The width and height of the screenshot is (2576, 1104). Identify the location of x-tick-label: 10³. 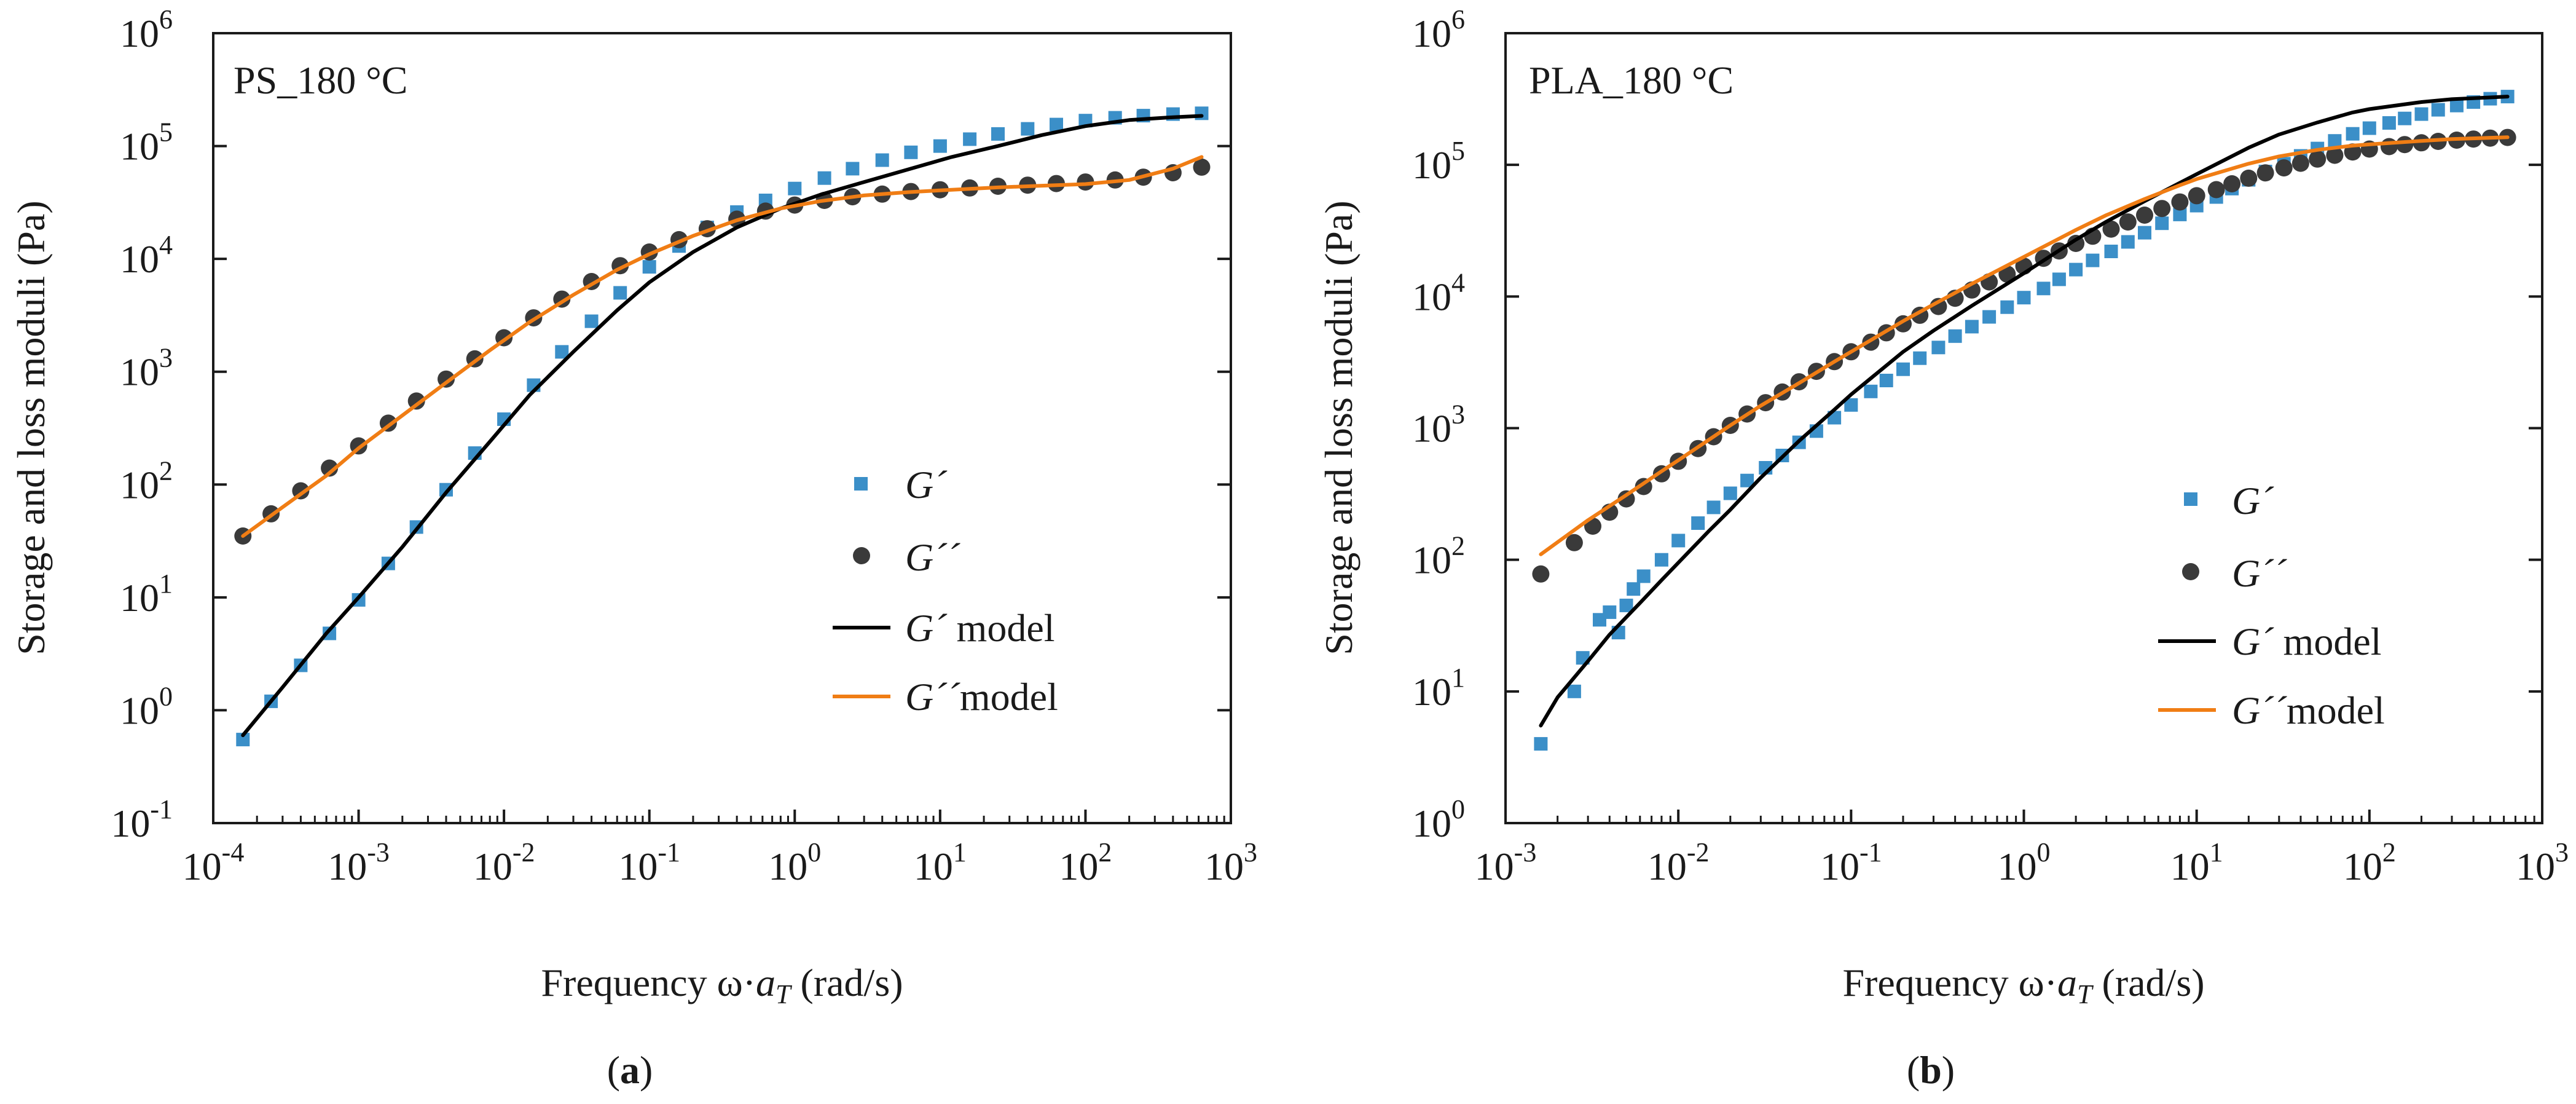
(1230, 862).